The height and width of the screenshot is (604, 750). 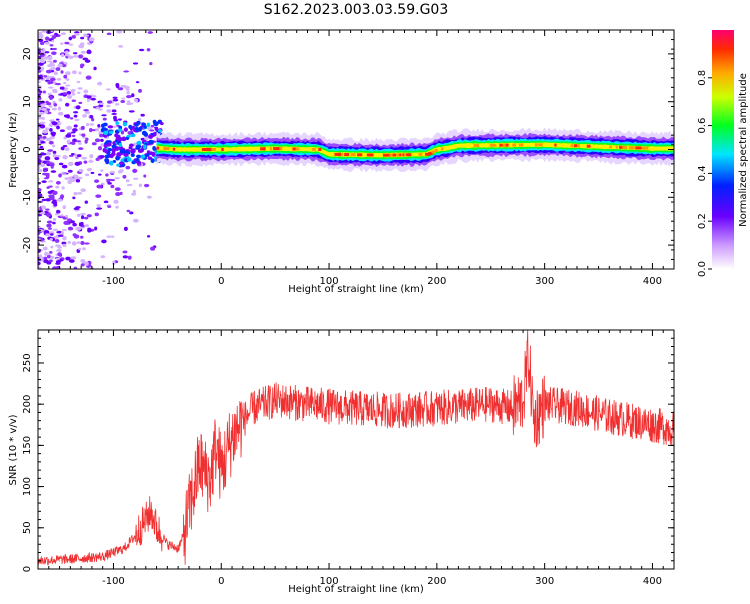 What do you see at coordinates (27, 54) in the screenshot?
I see `spectrogram-ytick-label: 20` at bounding box center [27, 54].